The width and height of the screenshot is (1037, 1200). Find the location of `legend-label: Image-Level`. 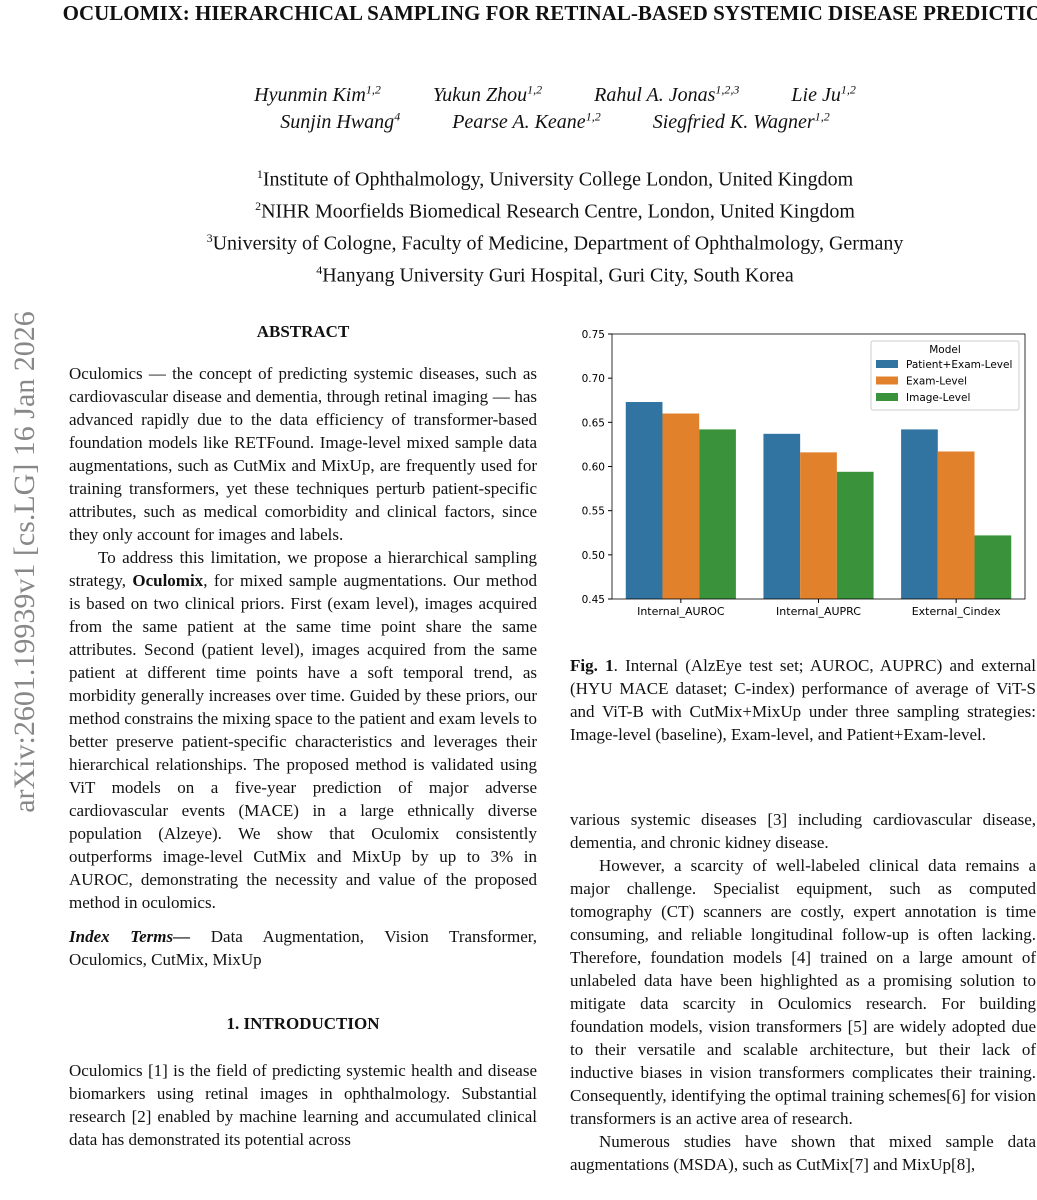

legend-label: Image-Level is located at coordinates (938, 398).